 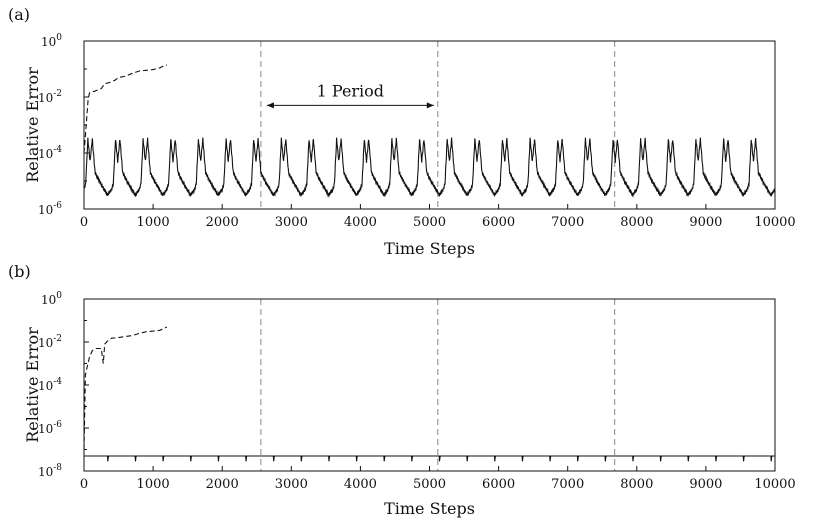 What do you see at coordinates (270, 105) in the screenshot?
I see `period-arrow-head-left` at bounding box center [270, 105].